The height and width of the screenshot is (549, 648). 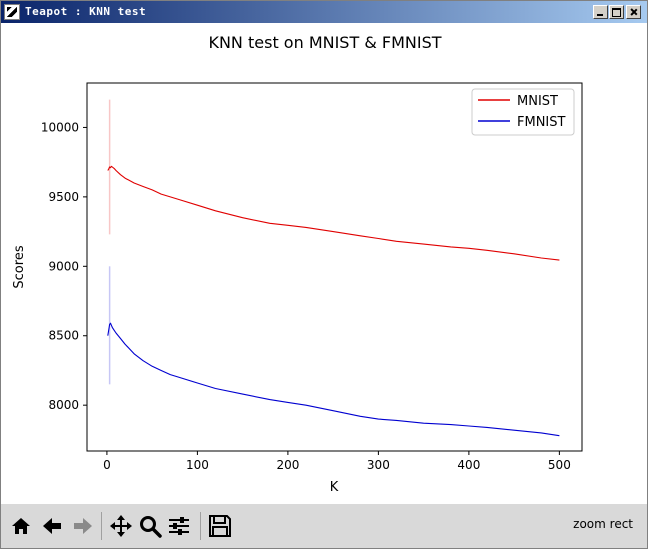 What do you see at coordinates (334, 487) in the screenshot?
I see `x-axis-label: K` at bounding box center [334, 487].